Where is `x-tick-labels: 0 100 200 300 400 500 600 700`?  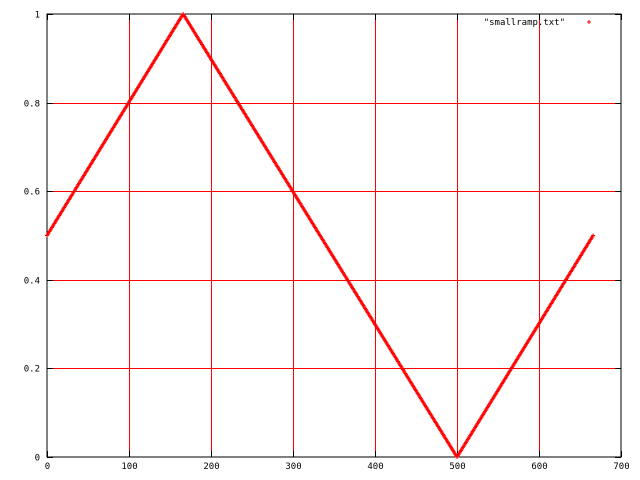 x-tick-labels: 0 100 200 300 400 500 600 700 is located at coordinates (337, 467).